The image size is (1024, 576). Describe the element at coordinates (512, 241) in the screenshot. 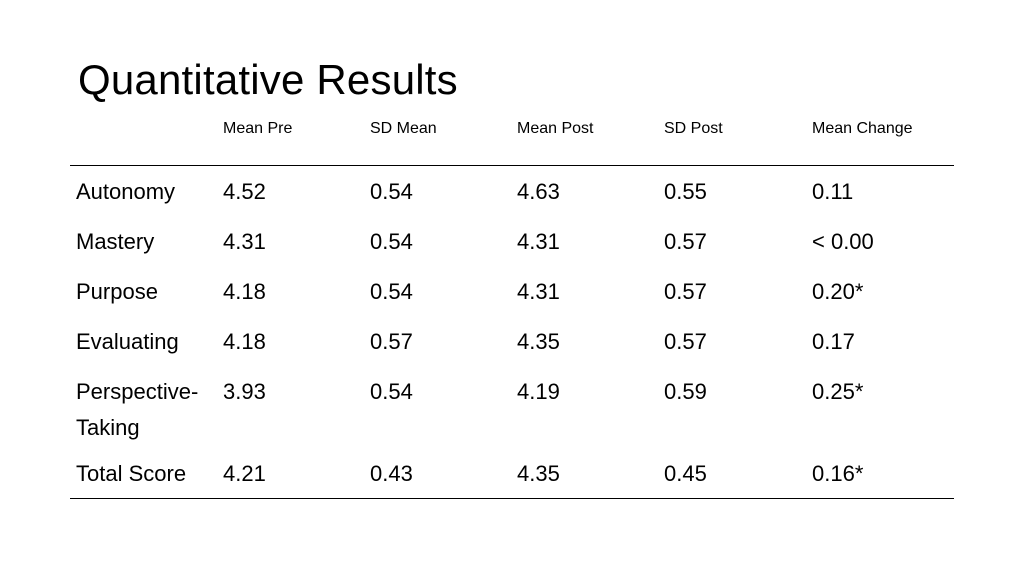

I see `table-row: Mastery 4.31 0.54 4.31 0.57 < 0.00` at that location.